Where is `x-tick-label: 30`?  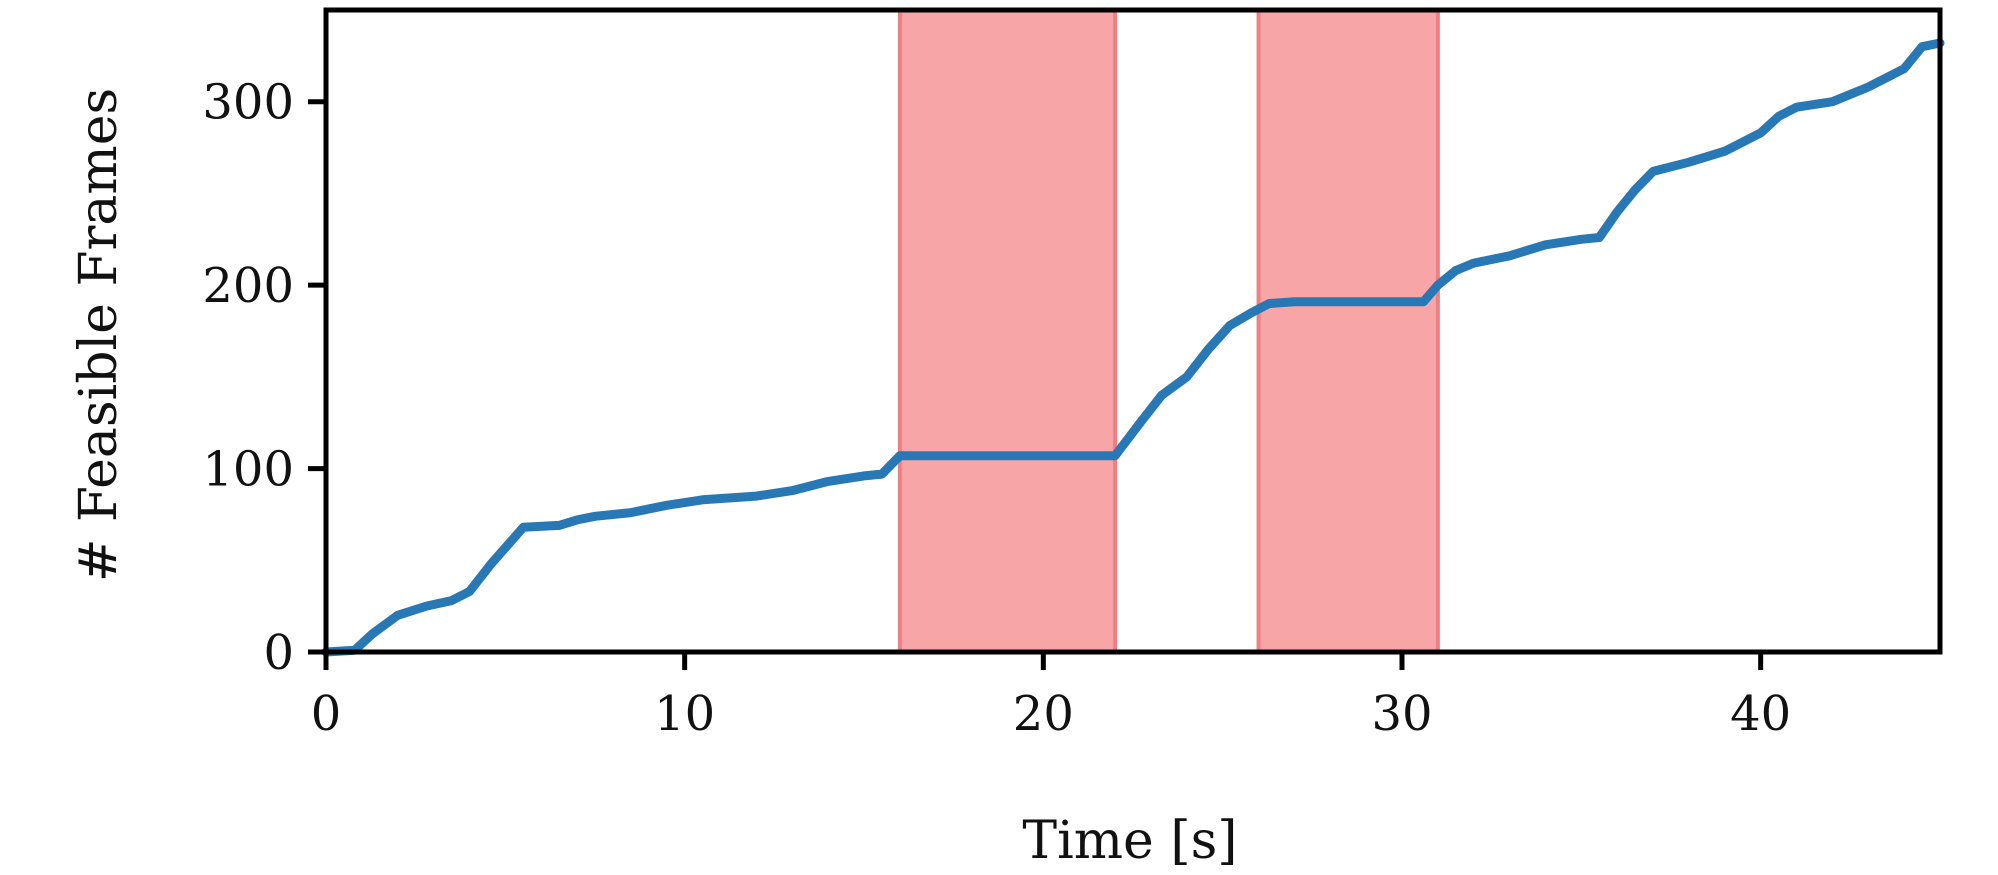
x-tick-label: 30 is located at coordinates (1401, 714).